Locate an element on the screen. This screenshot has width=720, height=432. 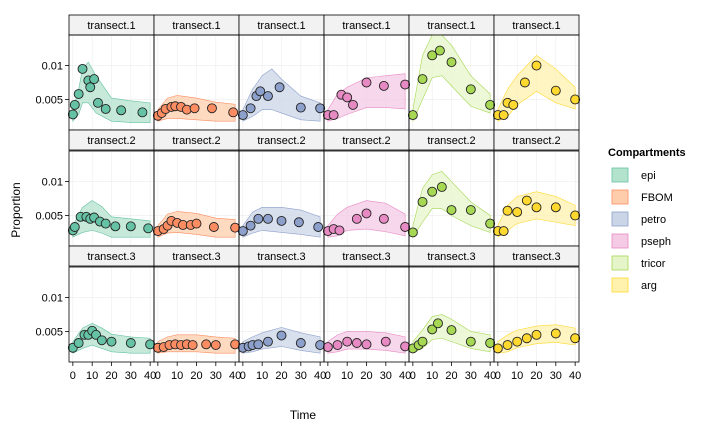
credible-band-pseph is located at coordinates (366, 219).